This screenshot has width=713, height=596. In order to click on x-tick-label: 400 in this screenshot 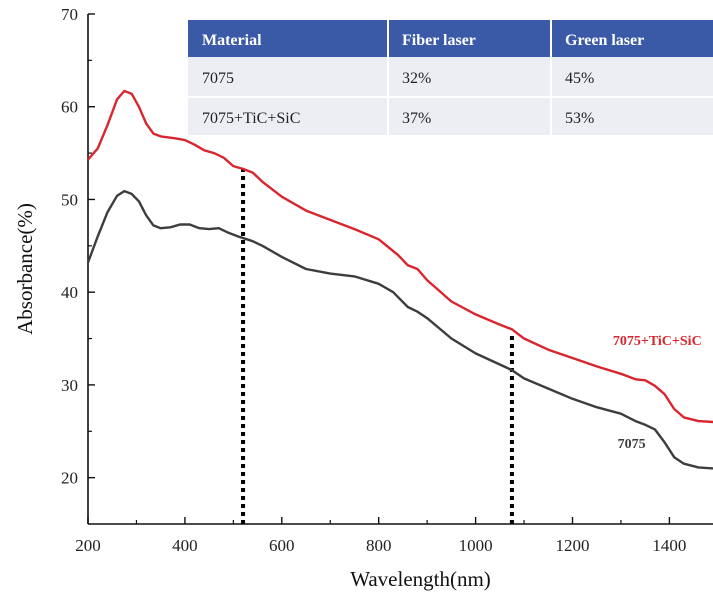, I will do `click(185, 545)`.